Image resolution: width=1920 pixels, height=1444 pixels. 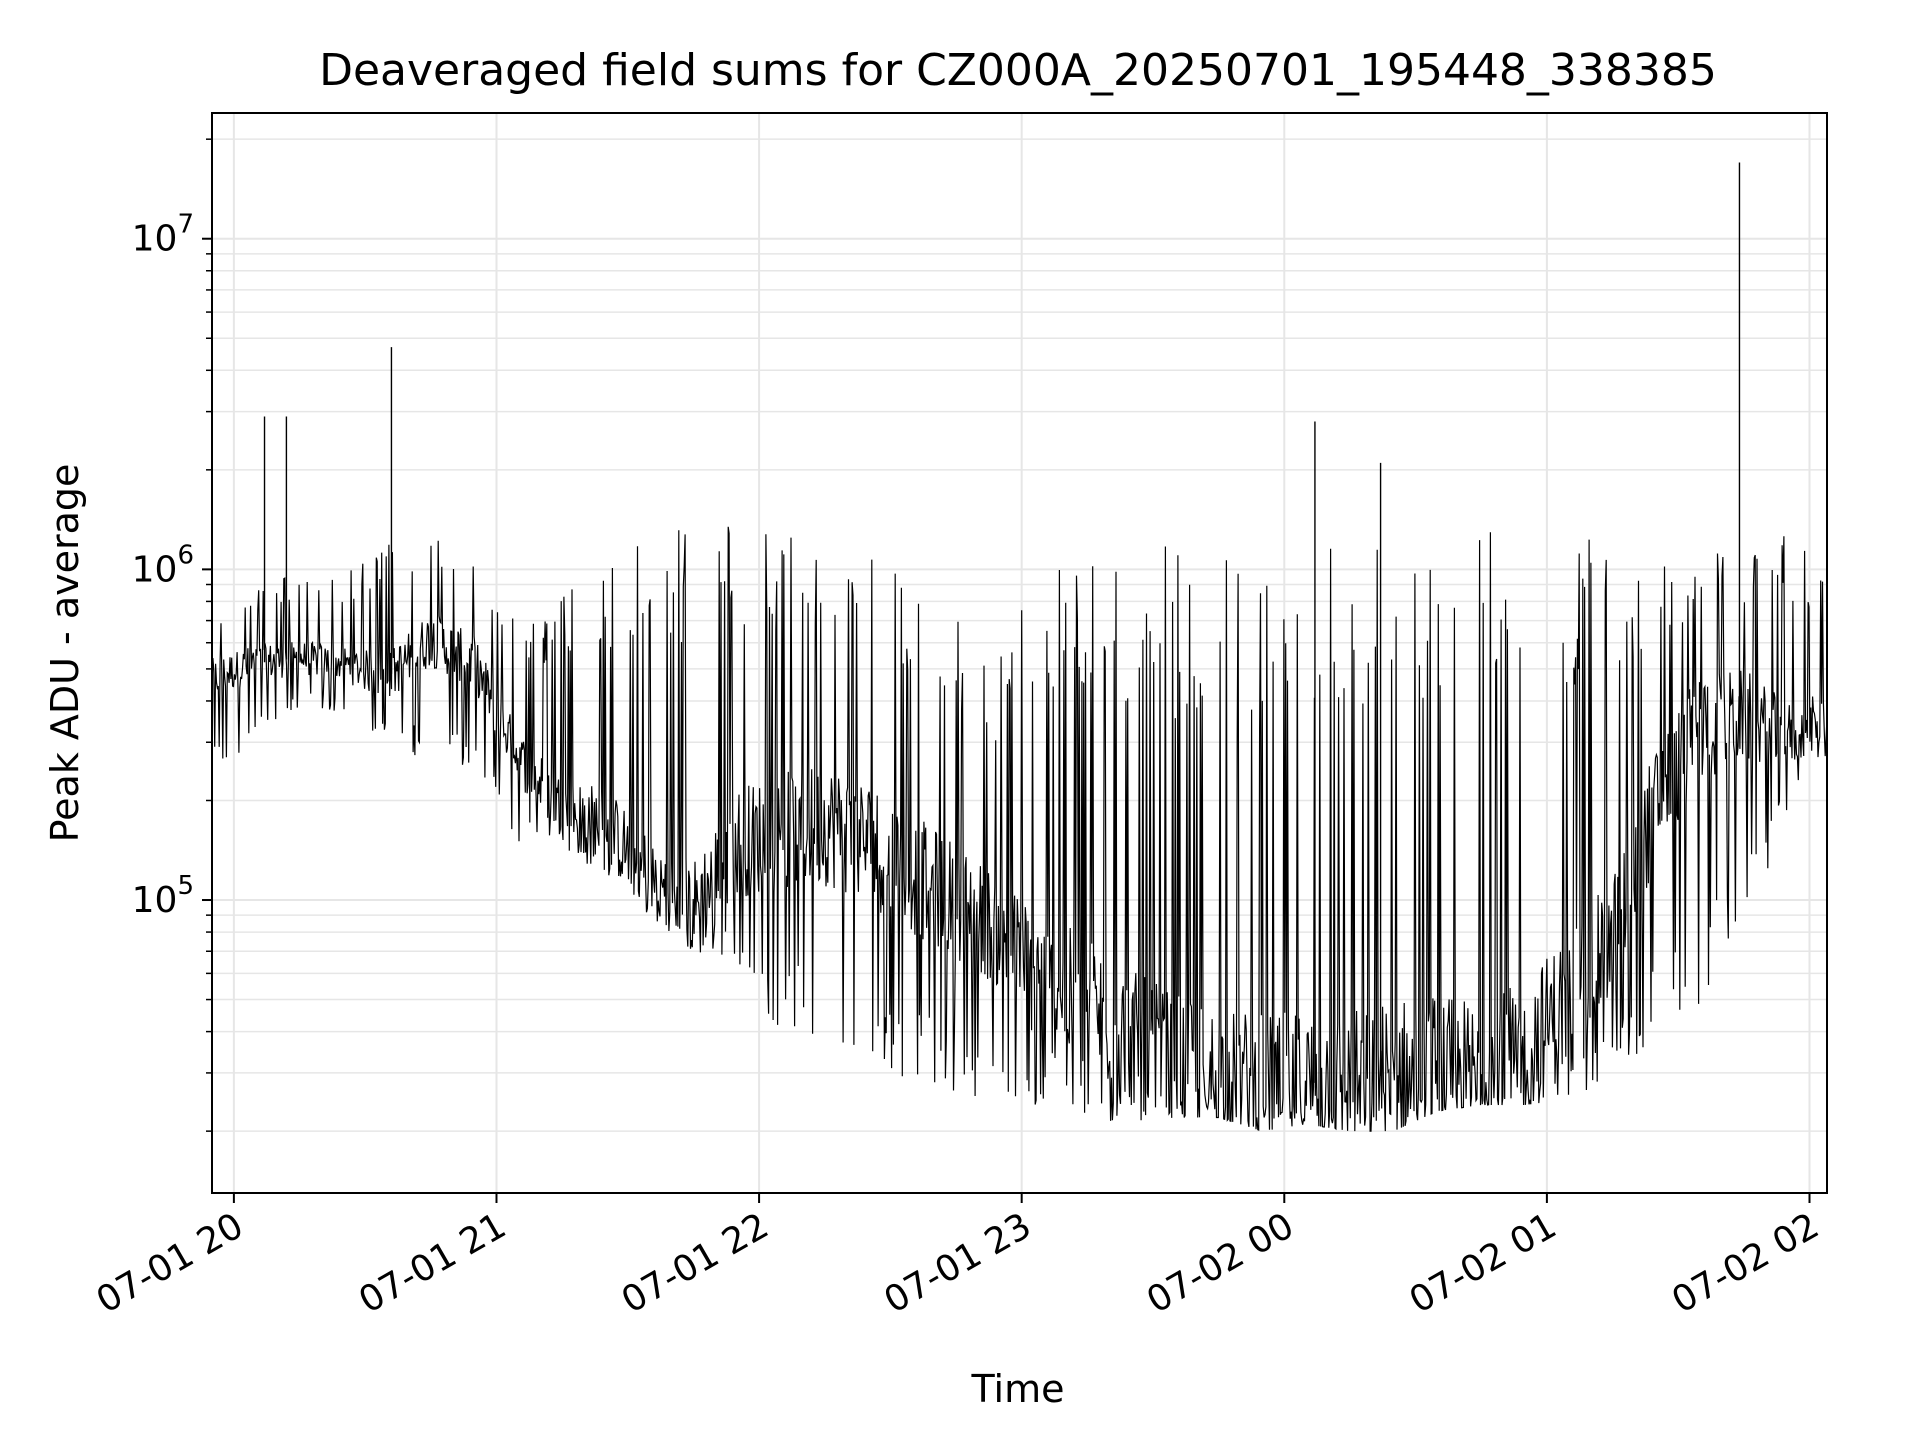 I want to click on y-axis-label: Peak ADU - average, so click(x=65, y=653).